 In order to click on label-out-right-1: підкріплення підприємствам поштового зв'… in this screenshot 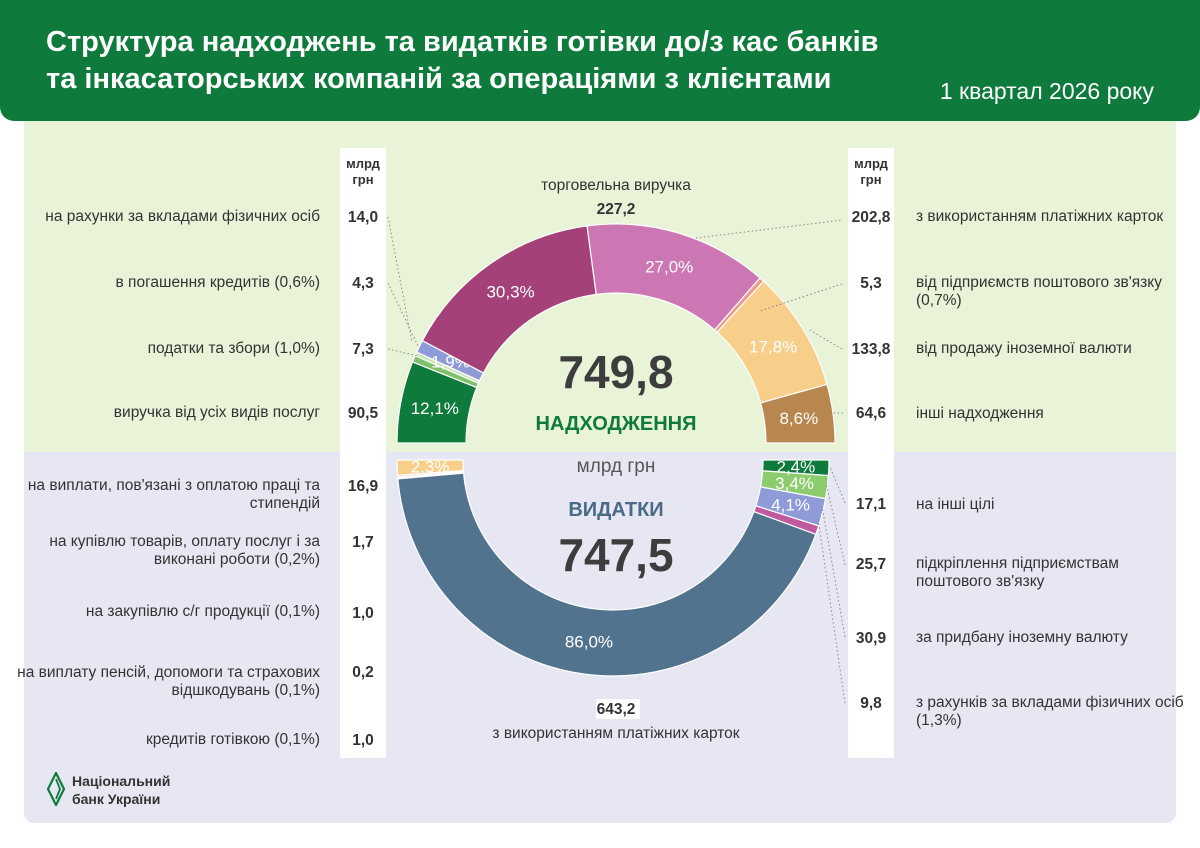, I will do `click(1017, 572)`.